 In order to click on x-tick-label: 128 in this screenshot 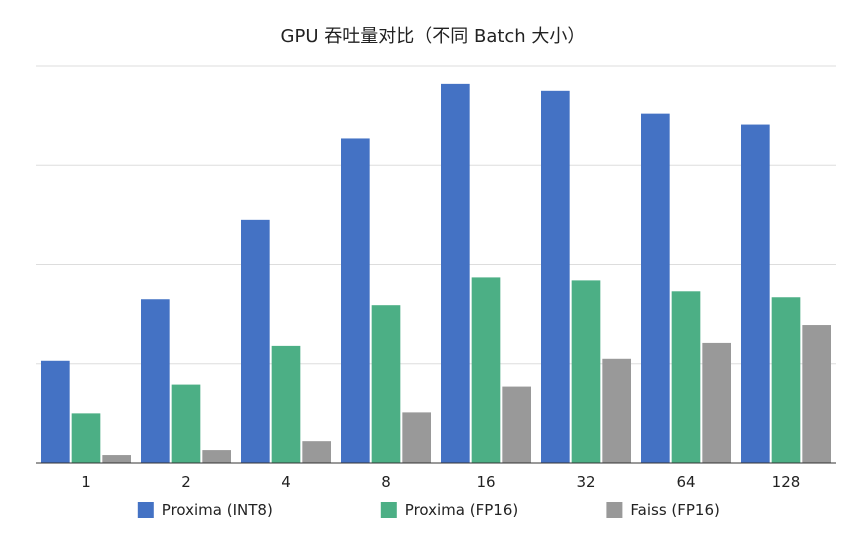, I will do `click(786, 482)`.